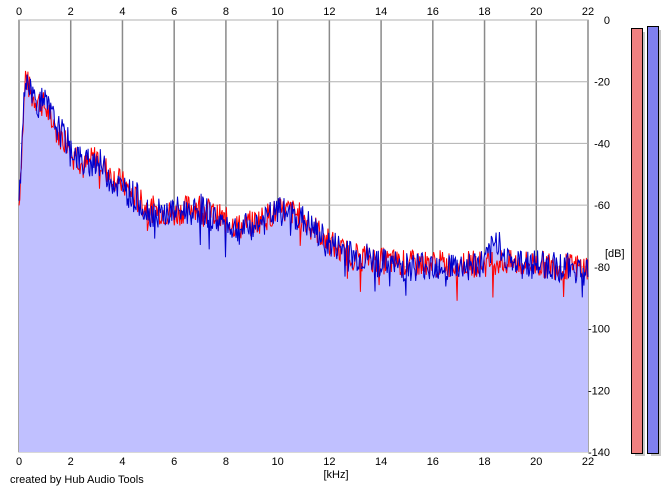 This screenshot has height=493, width=672. What do you see at coordinates (602, 83) in the screenshot?
I see `y-tick-label: -20` at bounding box center [602, 83].